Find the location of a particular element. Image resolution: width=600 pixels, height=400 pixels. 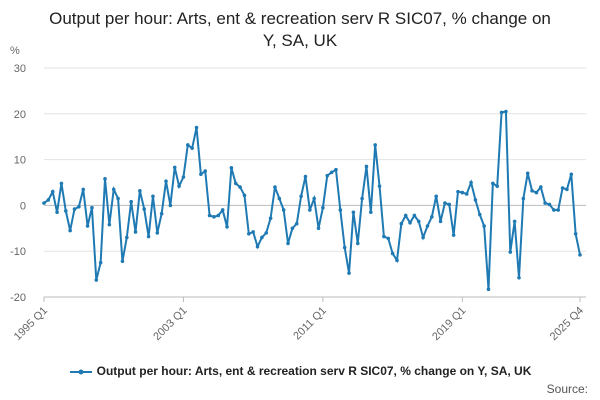

y-tick-label: 20 is located at coordinates (20, 115).